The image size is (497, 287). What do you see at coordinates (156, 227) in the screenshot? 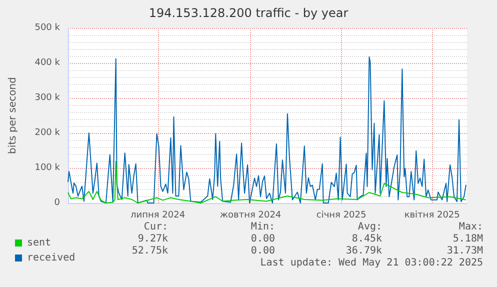
I see `text: Cur:` at bounding box center [156, 227].